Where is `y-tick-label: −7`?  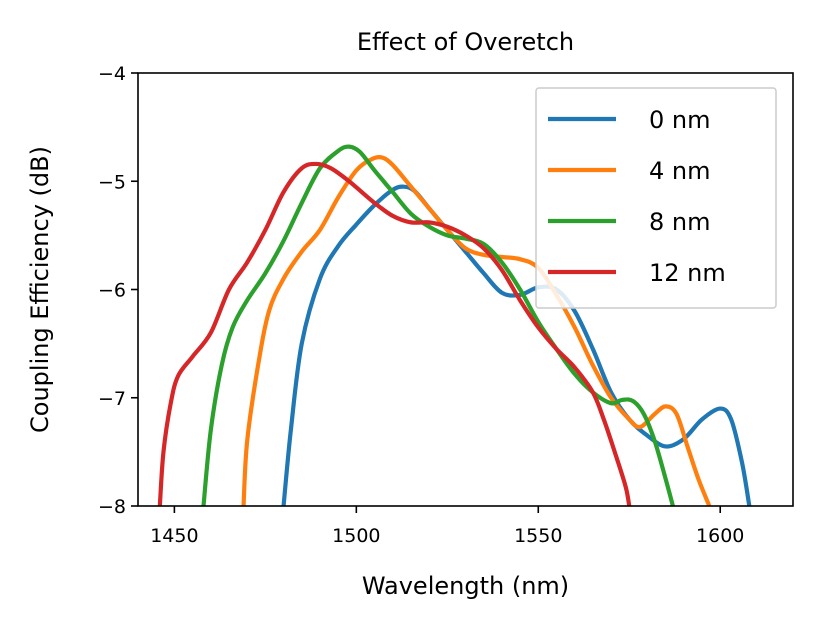
y-tick-label: −7 is located at coordinates (112, 399).